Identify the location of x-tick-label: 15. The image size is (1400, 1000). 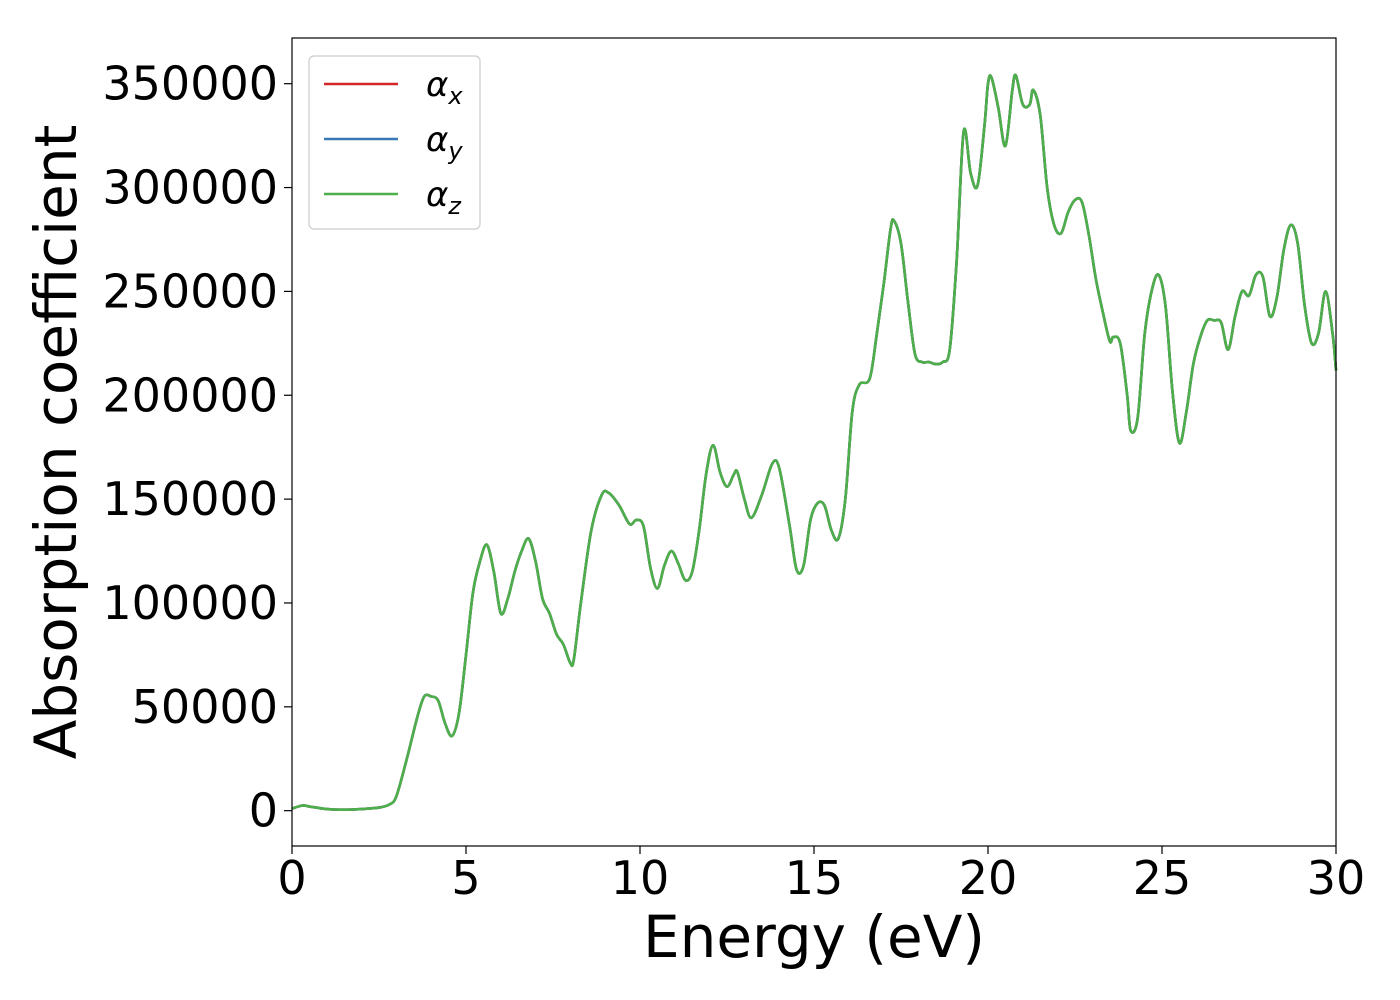
(814, 878).